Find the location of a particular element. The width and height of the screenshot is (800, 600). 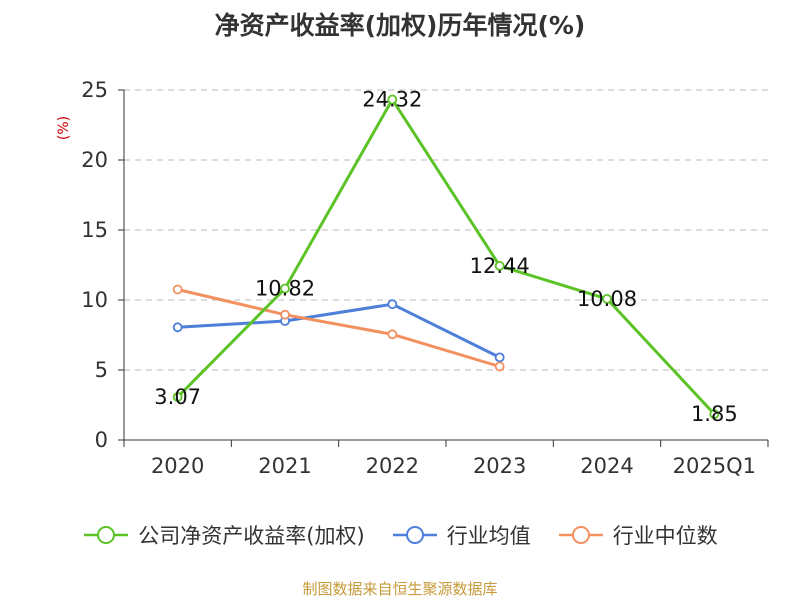

data-label-2020: 3.07 is located at coordinates (177, 397).